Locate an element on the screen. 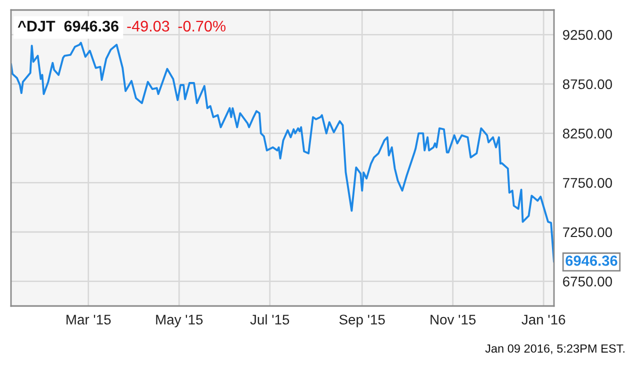  y-tick-label: 6750.00 is located at coordinates (587, 281).